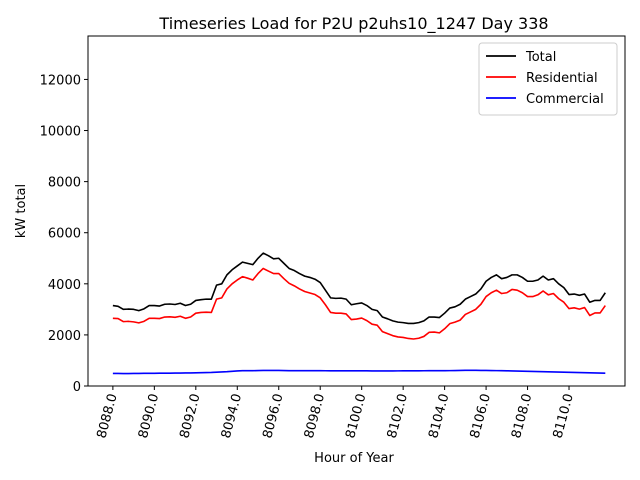 This screenshot has width=640, height=480. Describe the element at coordinates (562, 78) in the screenshot. I see `legend-label-residential: Residential` at that location.